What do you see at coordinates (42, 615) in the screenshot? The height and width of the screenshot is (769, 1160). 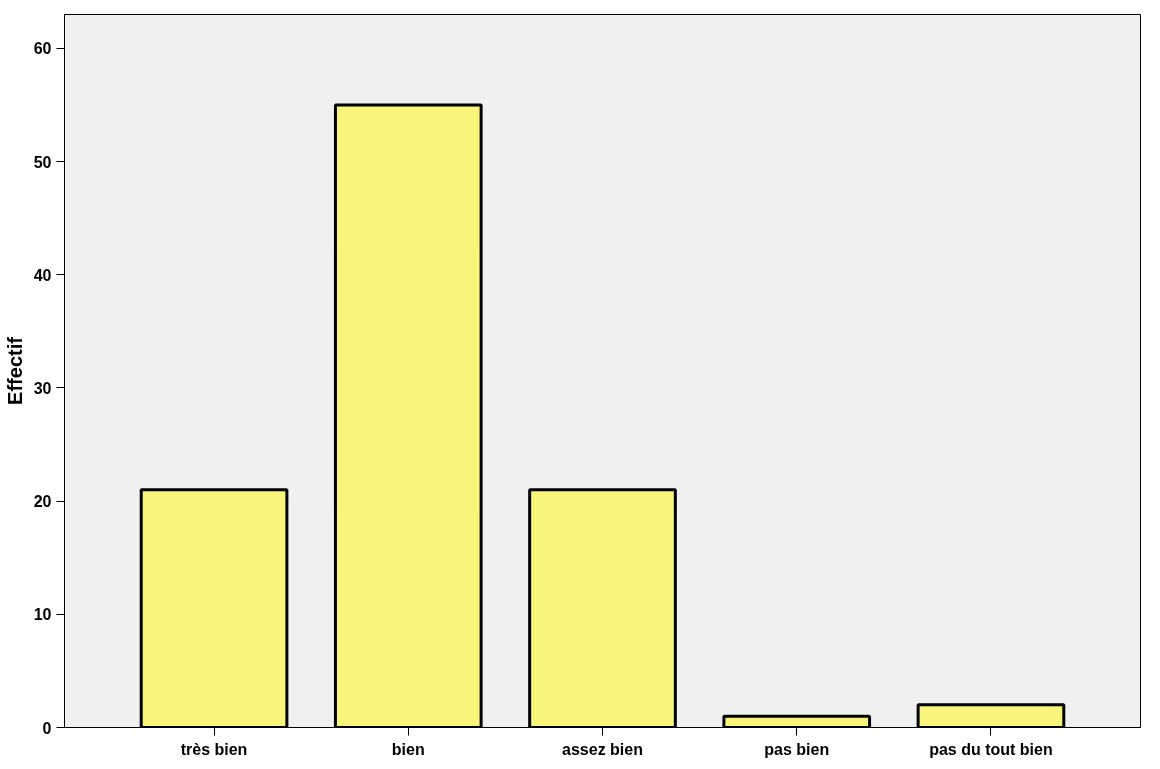 I see `y-tick-label: 10` at bounding box center [42, 615].